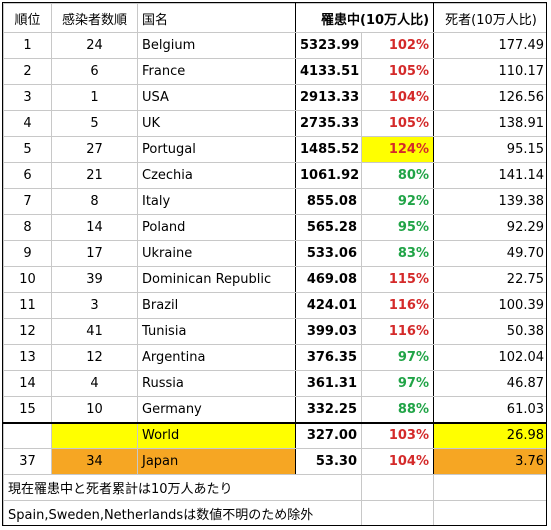 This screenshot has width=551, height=530. Describe the element at coordinates (216, 149) in the screenshot. I see `cell-country: Portugal` at that location.